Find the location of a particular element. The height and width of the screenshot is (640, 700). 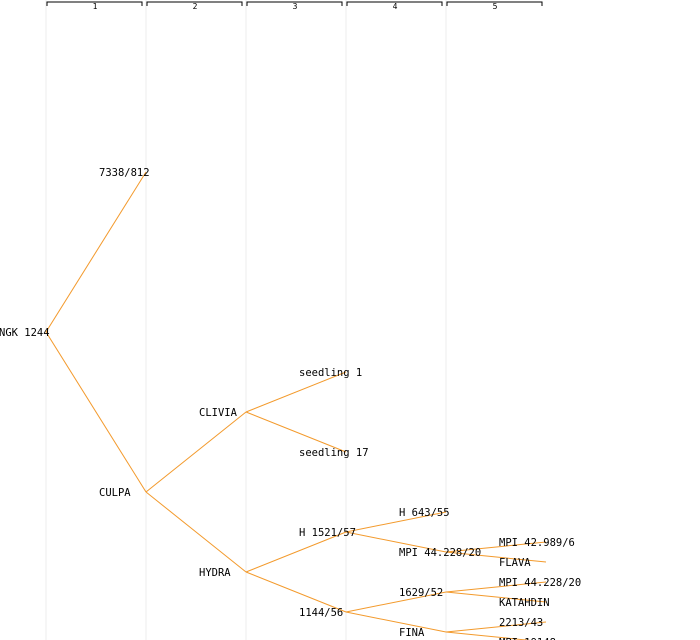

pedigree-node-flava: FLAVA is located at coordinates (515, 563).